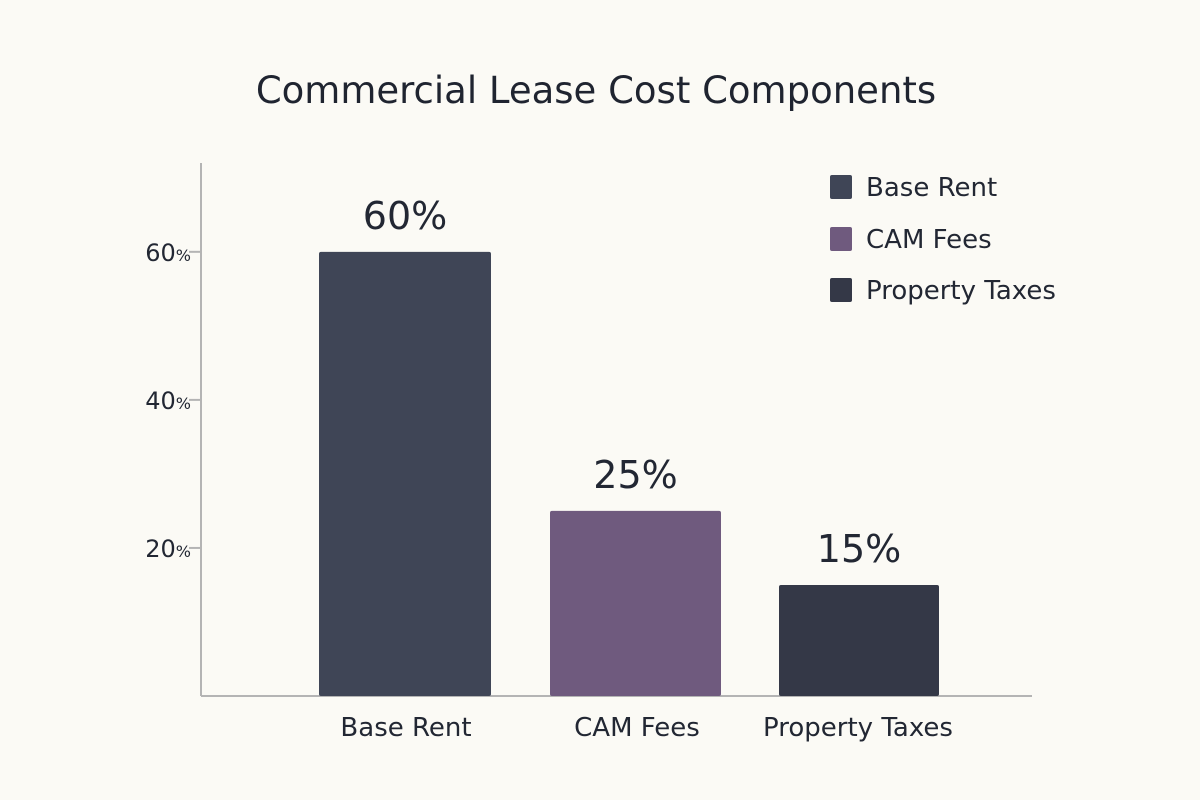 The width and height of the screenshot is (1200, 800). What do you see at coordinates (183, 403) in the screenshot?
I see `y-tick-unit-40: %` at bounding box center [183, 403].